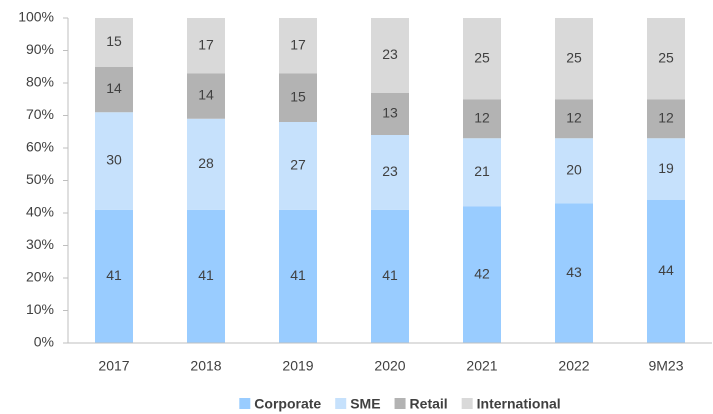  What do you see at coordinates (389, 366) in the screenshot?
I see `x-tick-label: 2020` at bounding box center [389, 366].